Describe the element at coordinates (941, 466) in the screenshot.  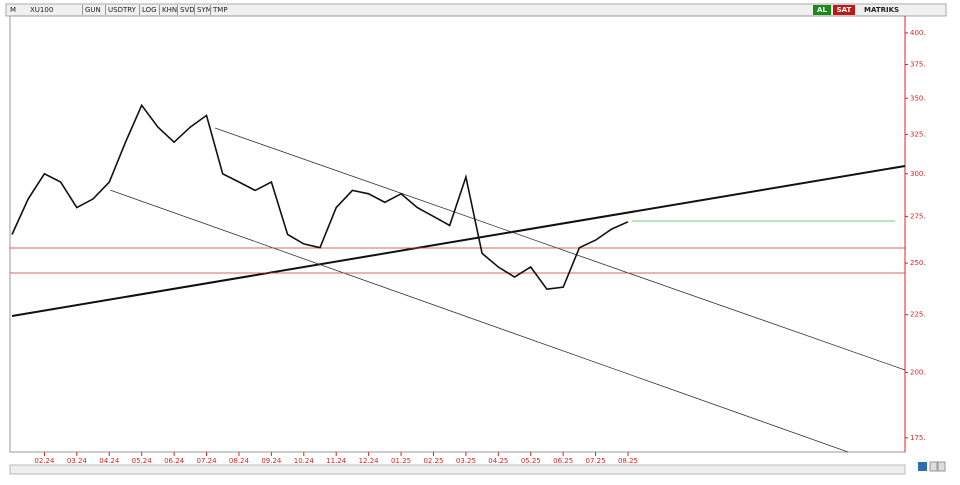
I see `scroll-right` at that location.